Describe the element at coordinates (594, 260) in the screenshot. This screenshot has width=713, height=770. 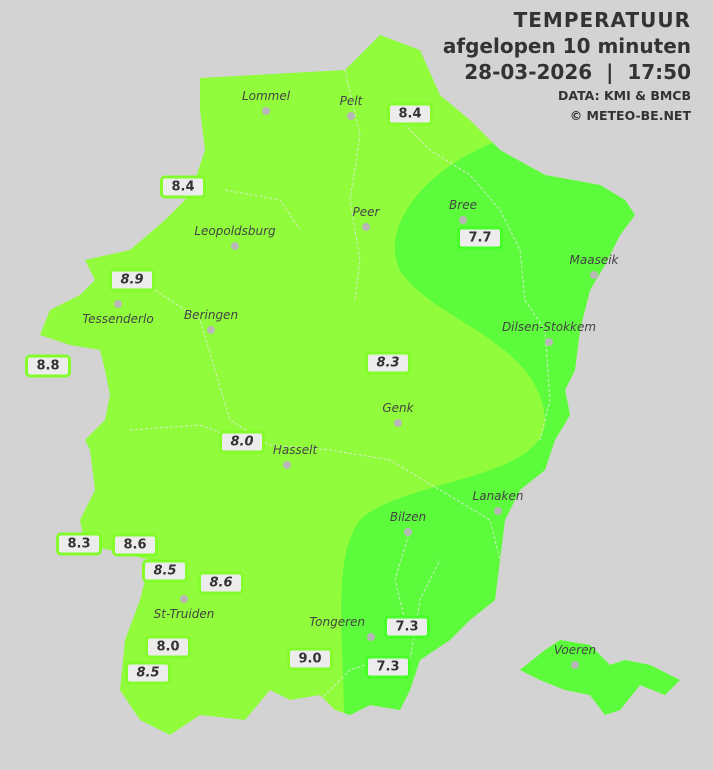
I see `city-label: Maaseik` at that location.